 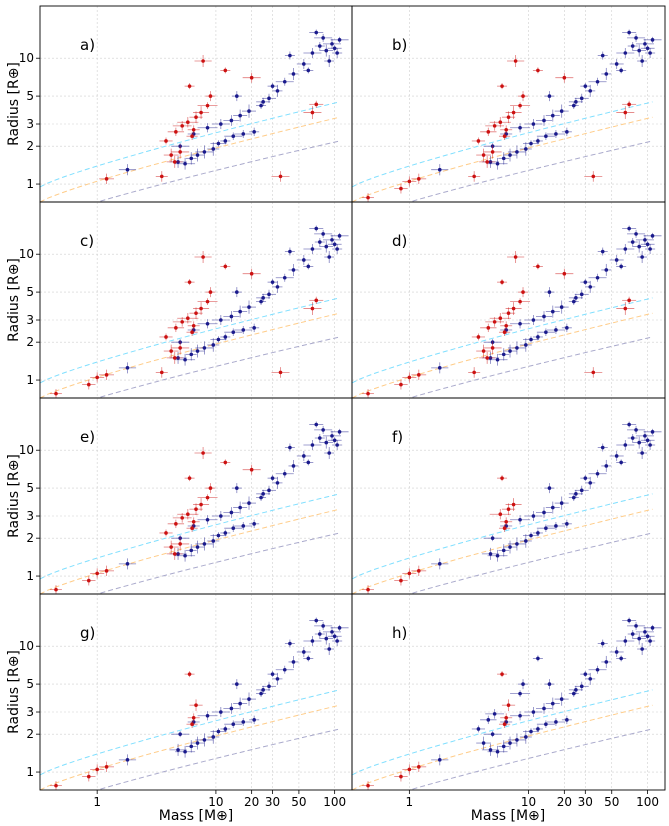 What do you see at coordinates (26, 58) in the screenshot?
I see `y-tick-label: 10` at bounding box center [26, 58].